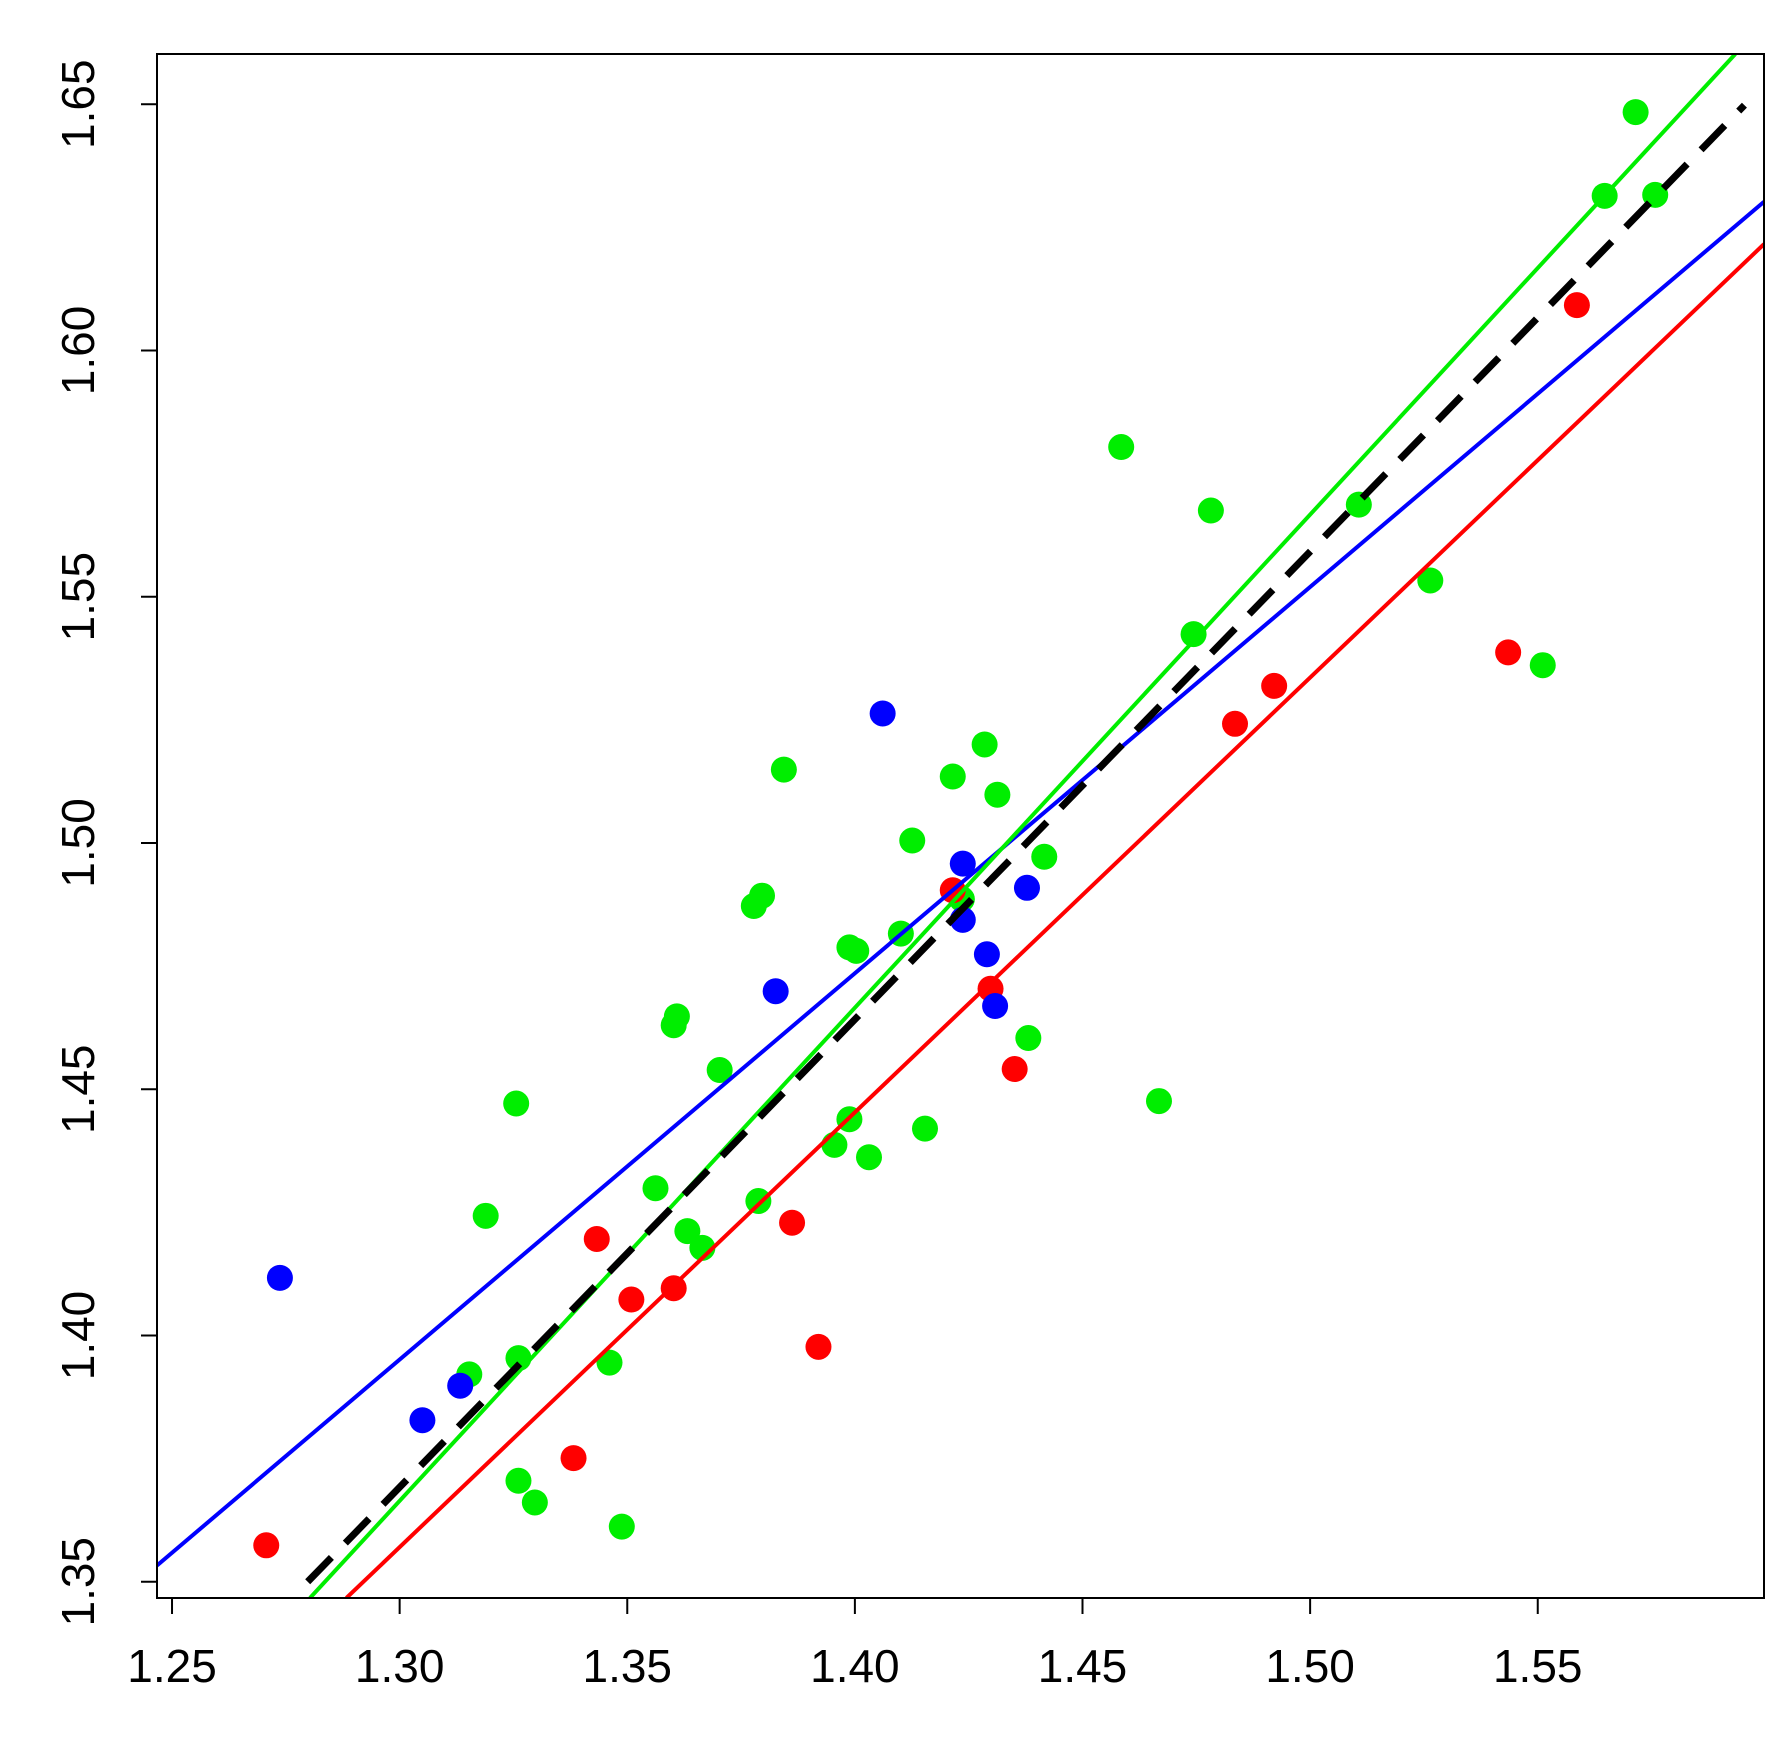  Describe the element at coordinates (1538, 1666) in the screenshot. I see `x-tick-label: 1.55` at that location.